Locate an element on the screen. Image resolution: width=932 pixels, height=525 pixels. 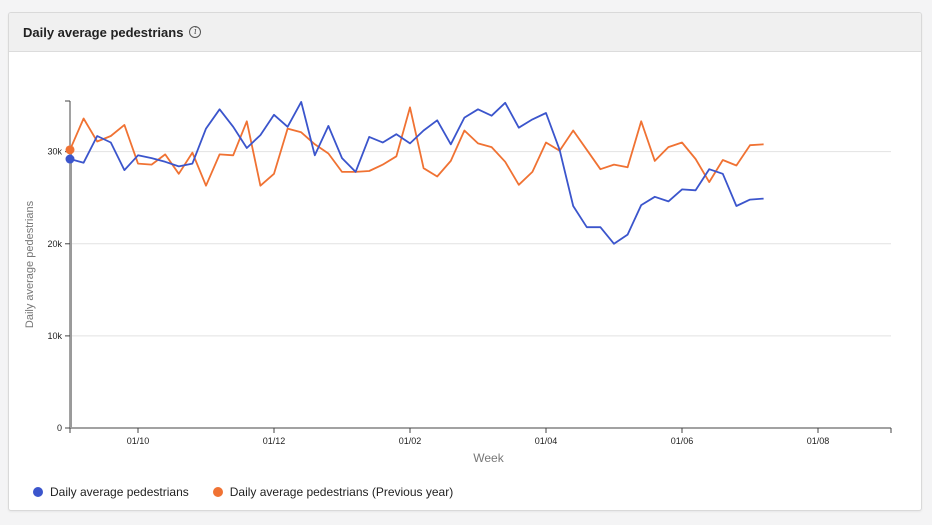
x-tick-label: 01/08 is located at coordinates (818, 441).